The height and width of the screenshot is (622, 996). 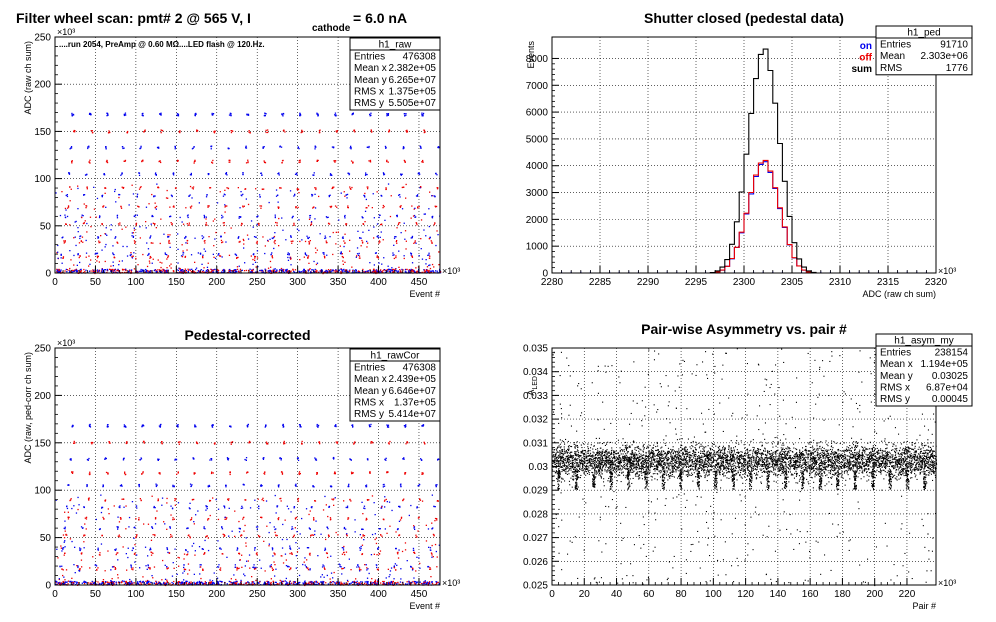 What do you see at coordinates (247, 505) in the screenshot?
I see `data-points` at bounding box center [247, 505].